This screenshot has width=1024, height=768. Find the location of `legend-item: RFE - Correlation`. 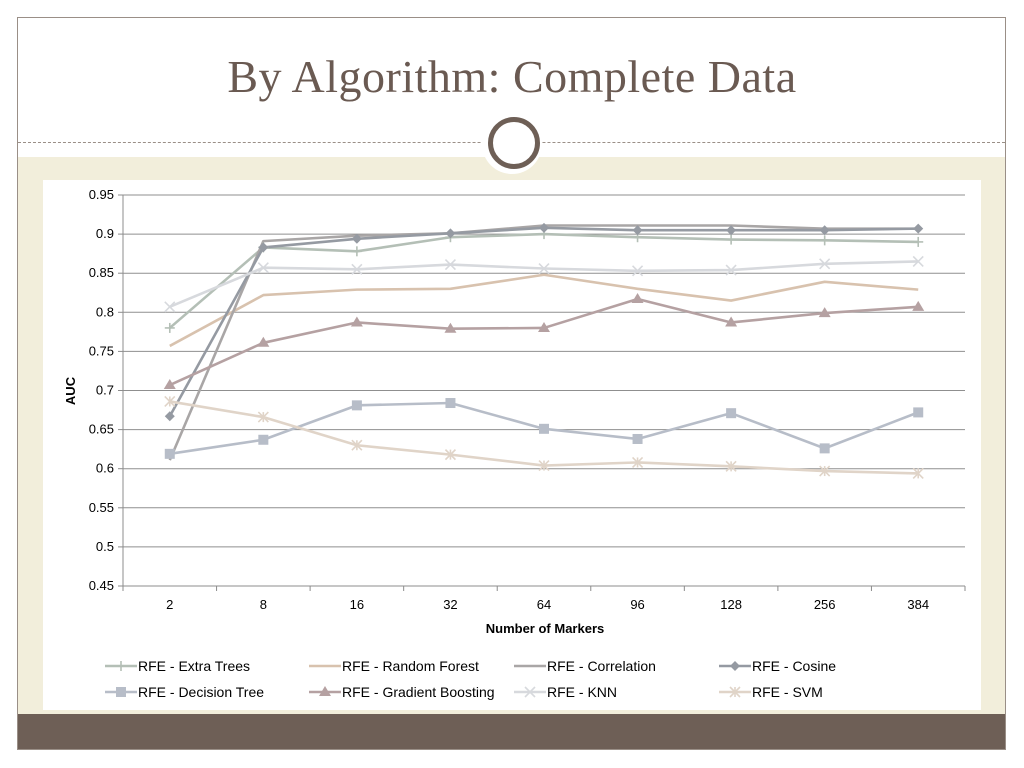

legend-item: RFE - Correlation is located at coordinates (585, 666).